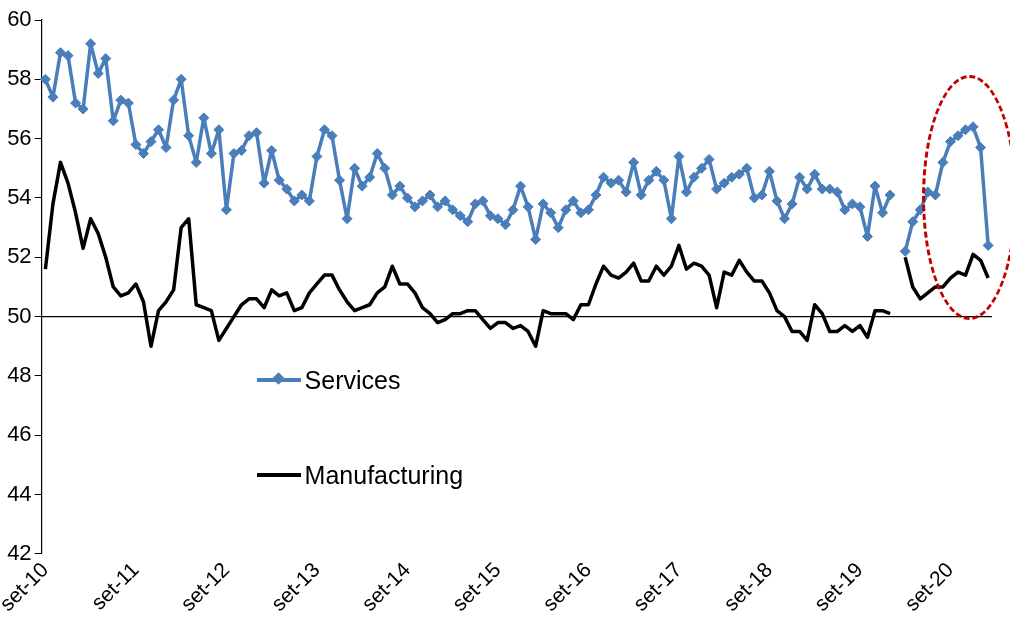  What do you see at coordinates (19, 552) in the screenshot?
I see `y-tick-label: 42` at bounding box center [19, 552].